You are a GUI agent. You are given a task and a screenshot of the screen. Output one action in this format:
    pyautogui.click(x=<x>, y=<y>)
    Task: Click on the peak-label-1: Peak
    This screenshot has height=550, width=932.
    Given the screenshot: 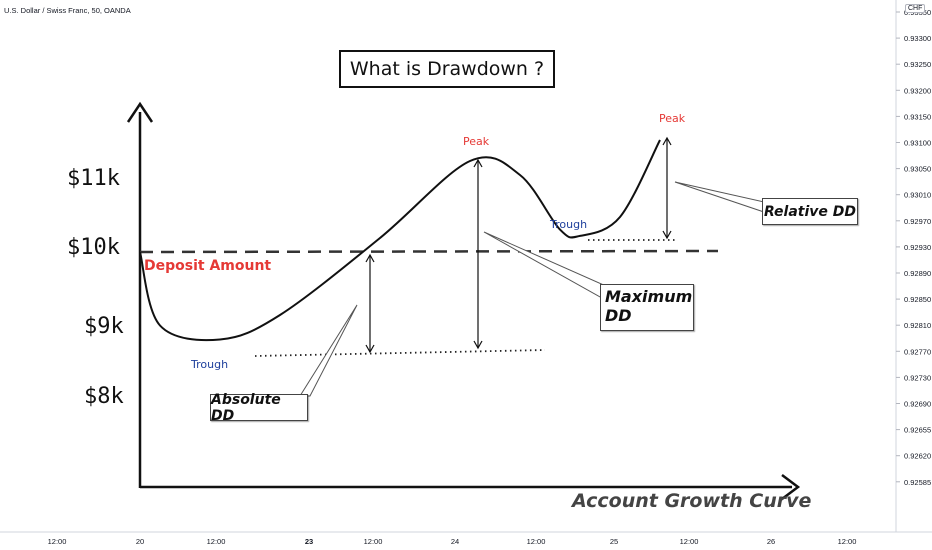 What is the action you would take?
    pyautogui.click(x=476, y=141)
    